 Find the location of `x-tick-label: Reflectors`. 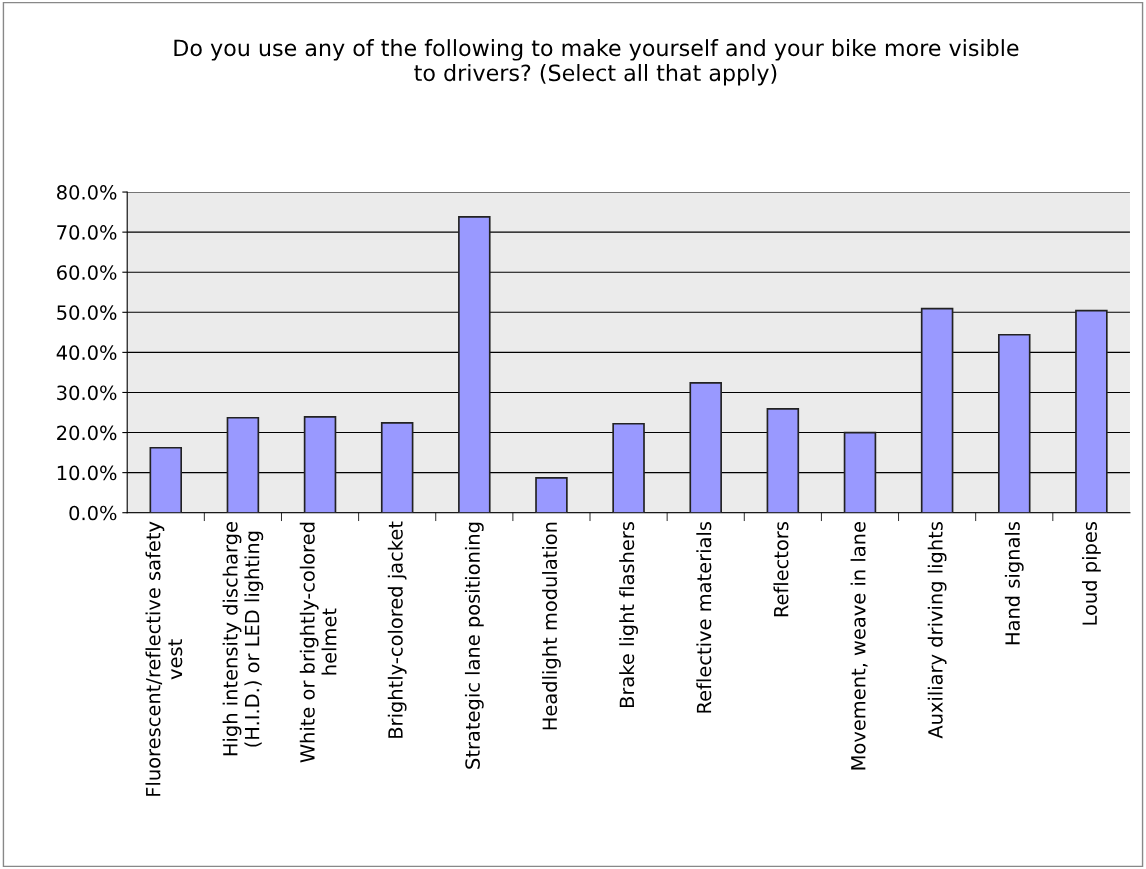

x-tick-label: Reflectors is located at coordinates (781, 569).